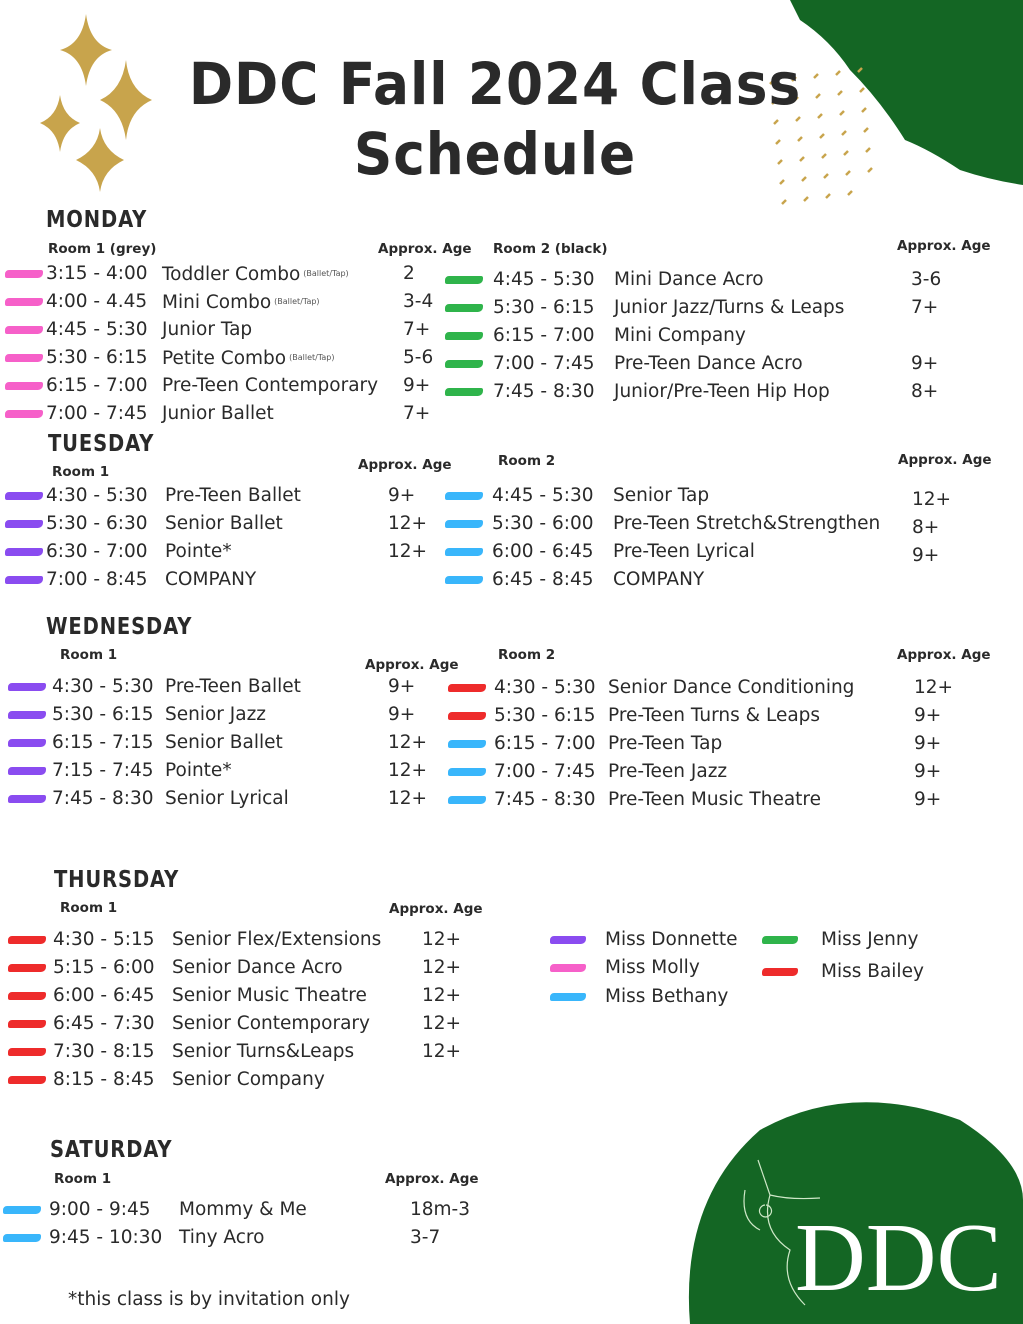 The image size is (1023, 1324). Describe the element at coordinates (926, 279) in the screenshot. I see `approx-age: 3-6` at that location.